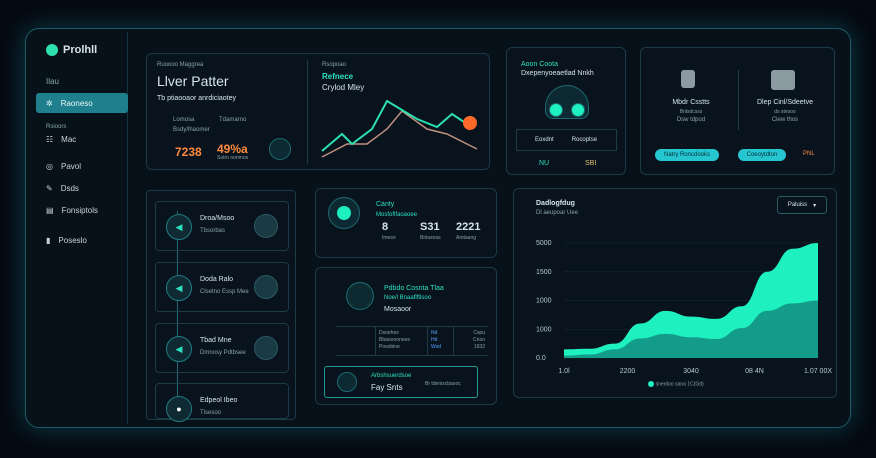 The width and height of the screenshot is (876, 458). I want to click on profile-action-button: Coeoytdton, so click(762, 155).